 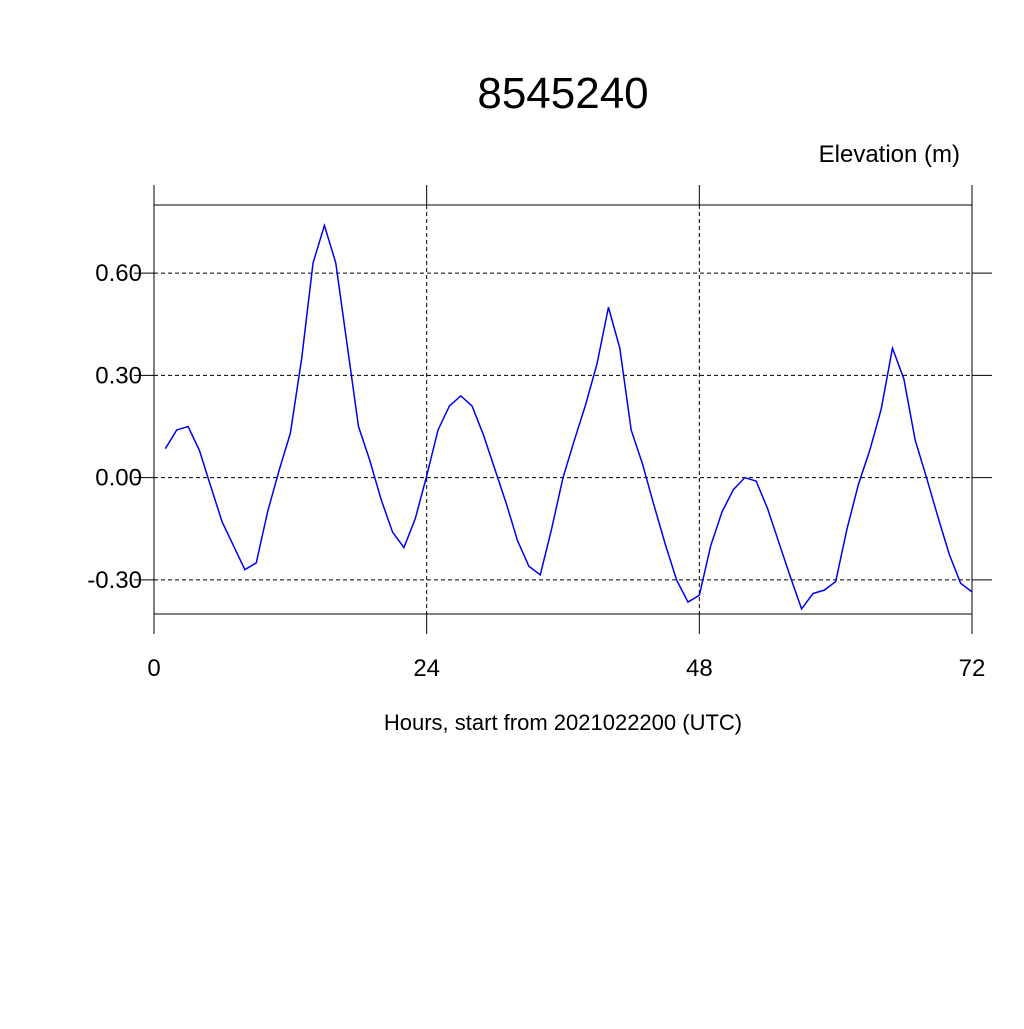 What do you see at coordinates (153, 668) in the screenshot?
I see `x-tick-label: 0` at bounding box center [153, 668].